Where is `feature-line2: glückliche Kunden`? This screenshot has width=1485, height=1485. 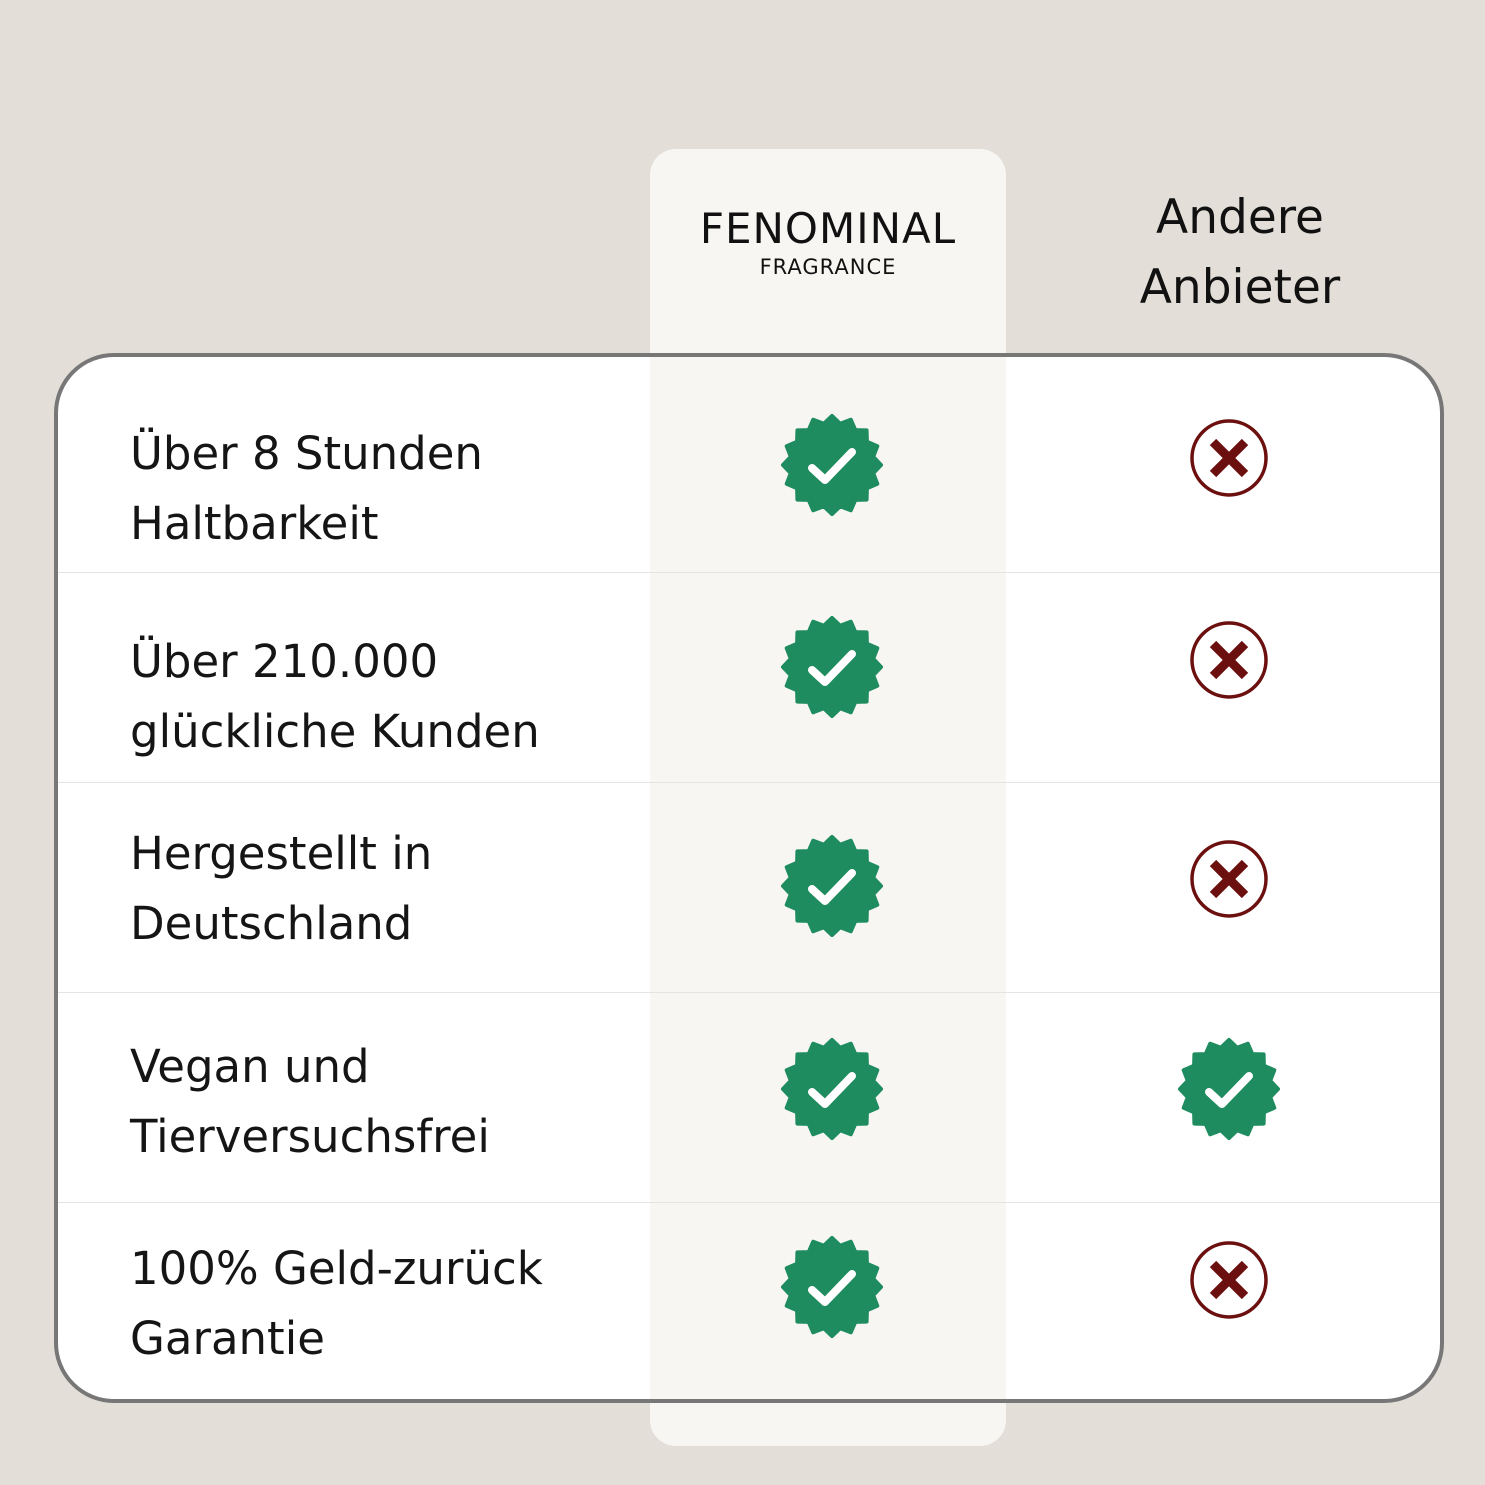
feature-line2: glückliche Kunden is located at coordinates (335, 731).